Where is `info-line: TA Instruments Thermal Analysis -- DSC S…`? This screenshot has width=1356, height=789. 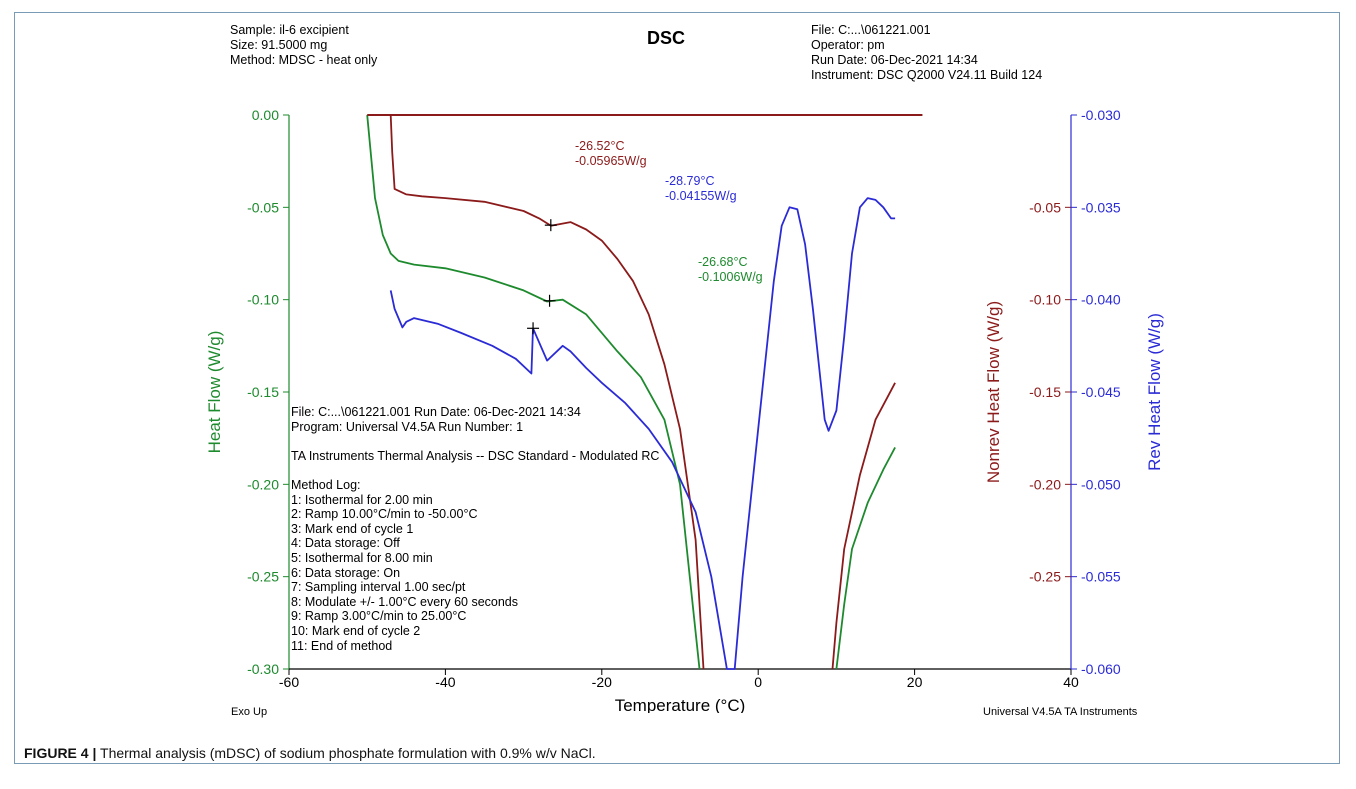 info-line: TA Instruments Thermal Analysis -- DSC S… is located at coordinates (475, 455).